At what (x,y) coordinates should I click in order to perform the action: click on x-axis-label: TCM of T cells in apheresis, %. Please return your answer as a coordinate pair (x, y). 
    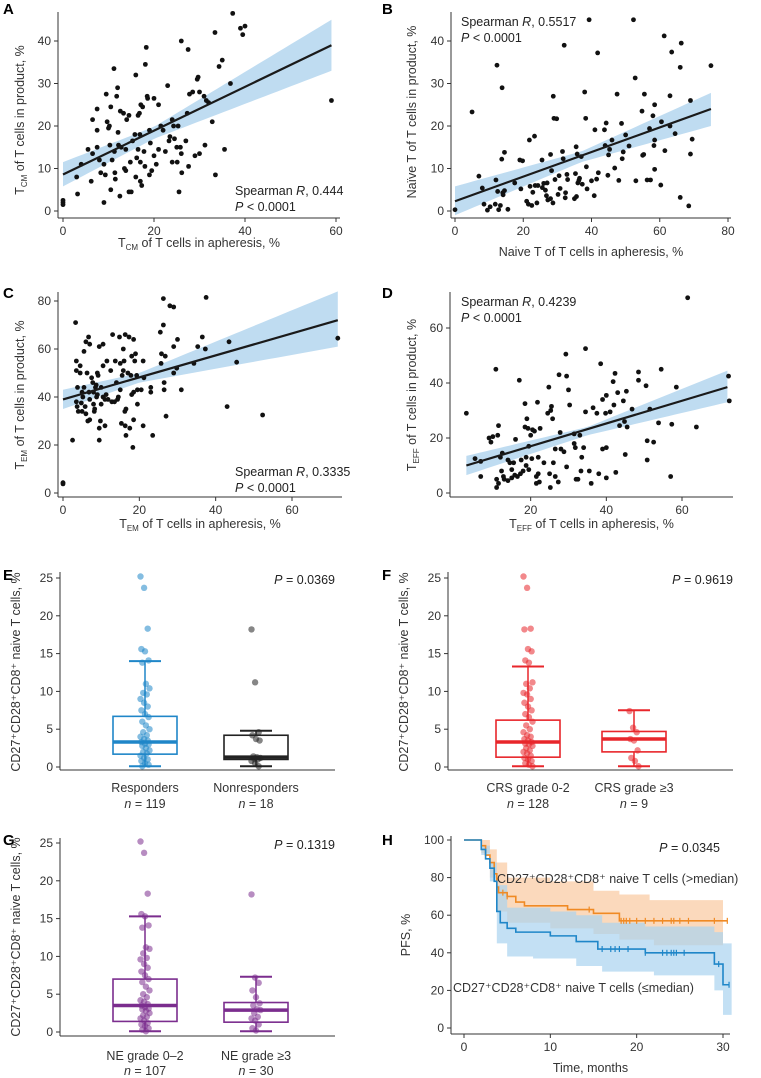
    Looking at the image, I should click on (199, 244).